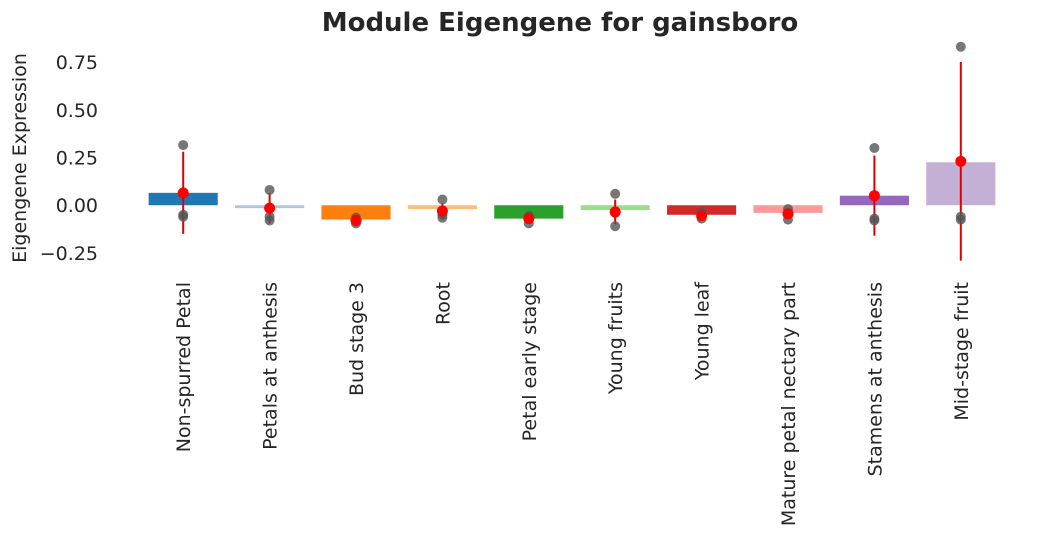  What do you see at coordinates (77, 63) in the screenshot?
I see `y-tick-label: 0.75` at bounding box center [77, 63].